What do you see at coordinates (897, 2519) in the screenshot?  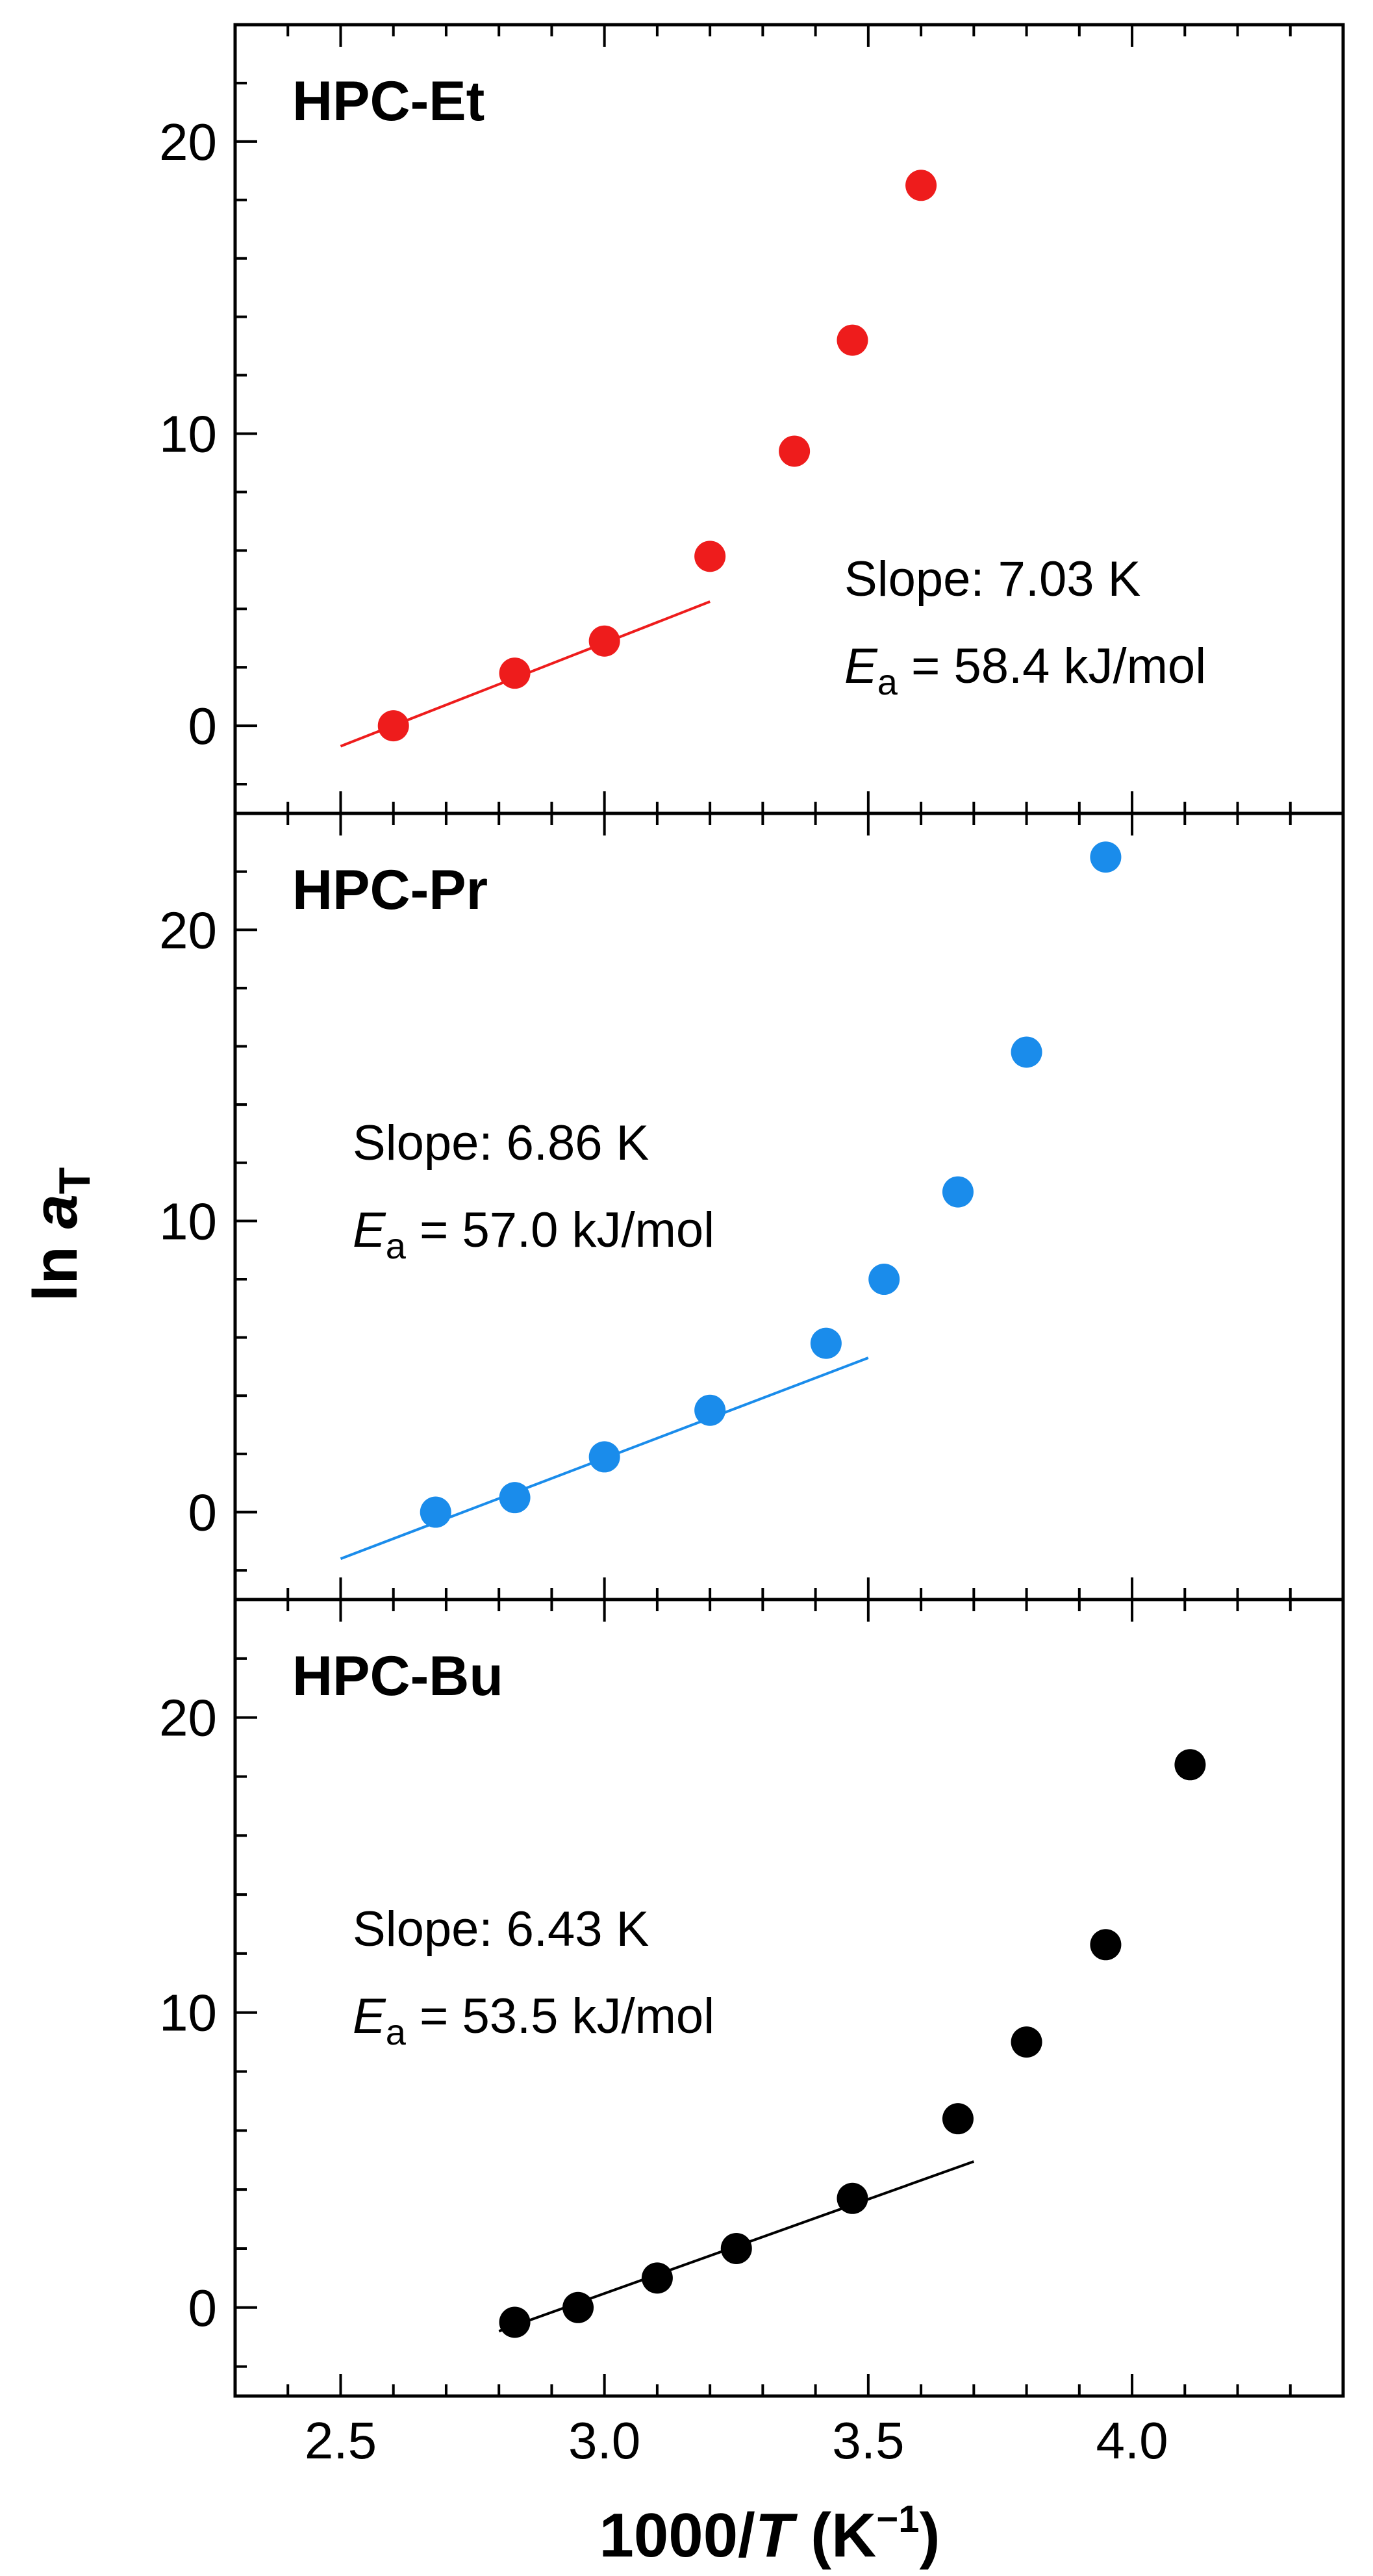 I see `x-axis-title-unit-sup: −1` at bounding box center [897, 2519].